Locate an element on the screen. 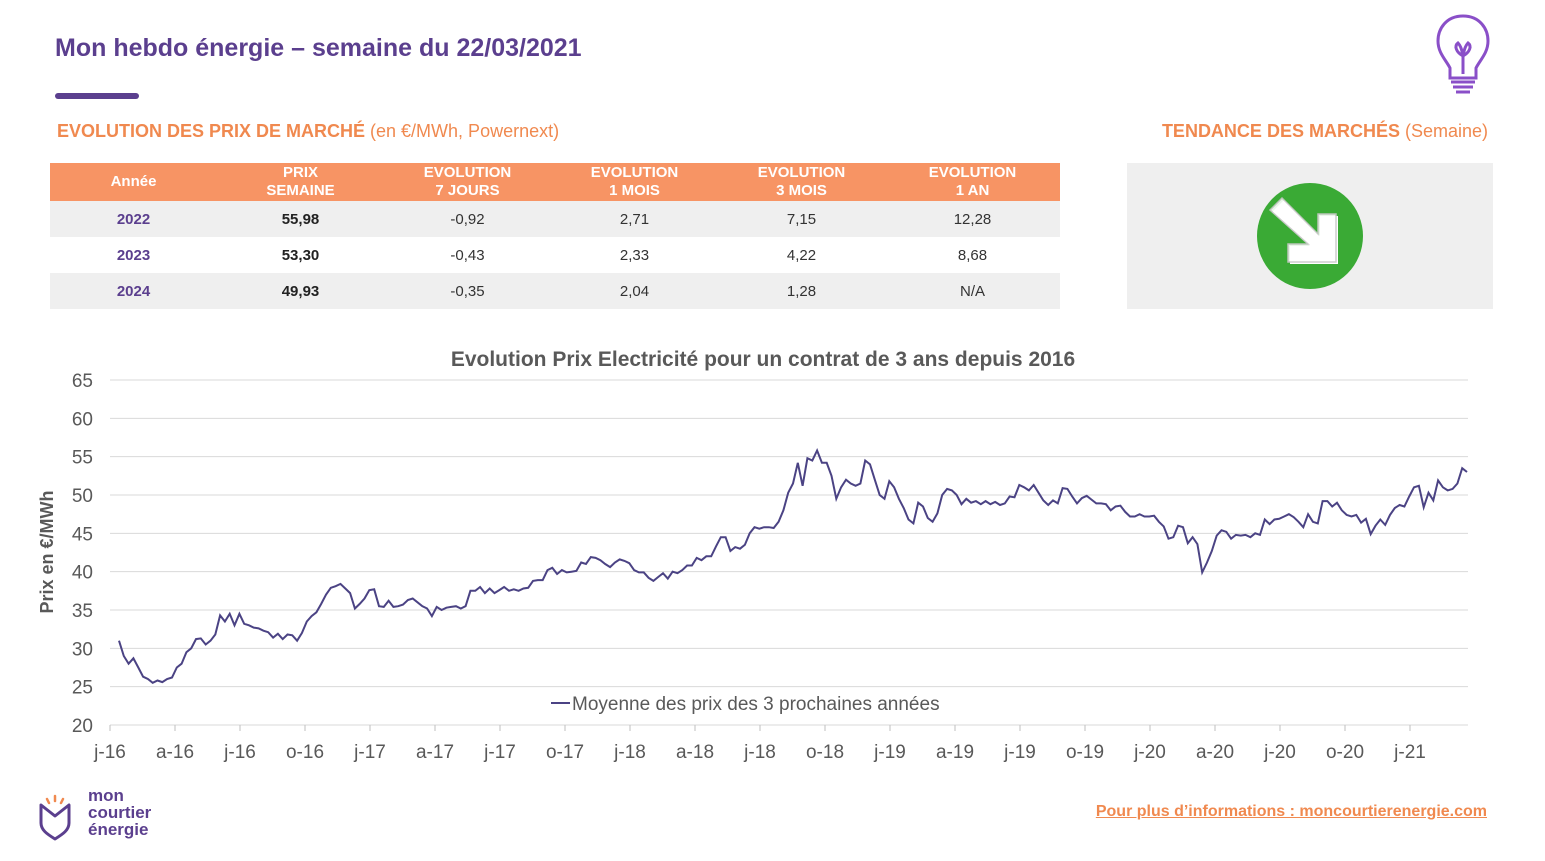 The height and width of the screenshot is (861, 1545). cell-year: 2023 is located at coordinates (133, 255).